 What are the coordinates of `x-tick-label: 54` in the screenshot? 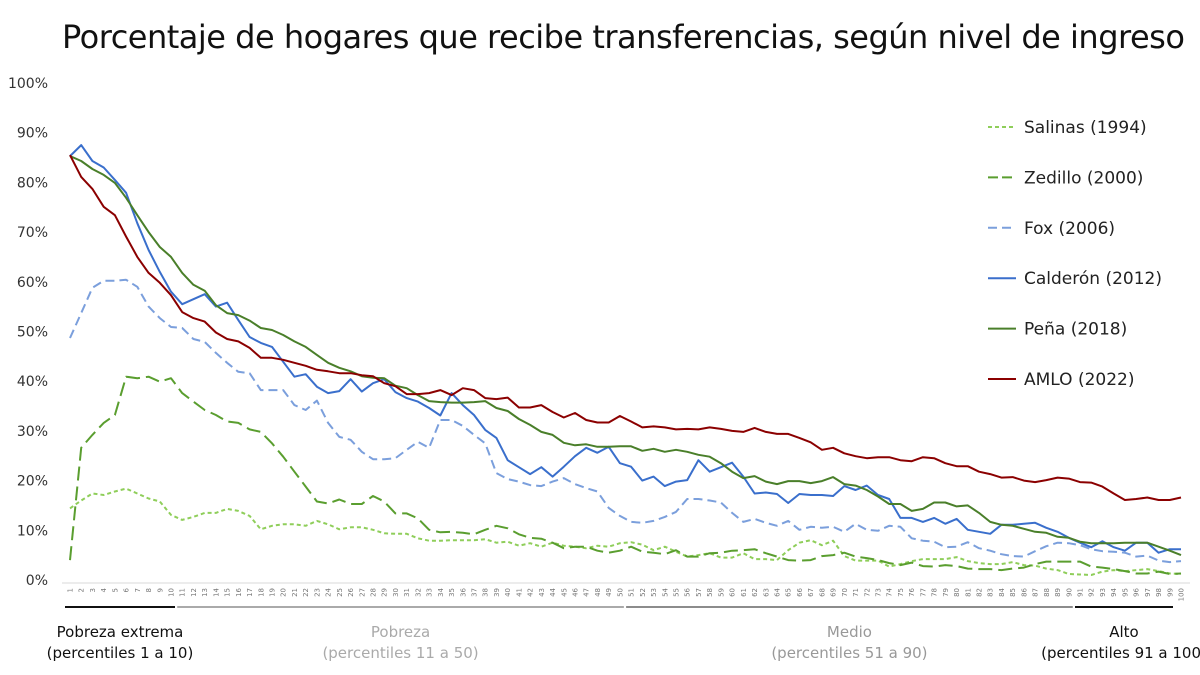 It's located at (665, 591).